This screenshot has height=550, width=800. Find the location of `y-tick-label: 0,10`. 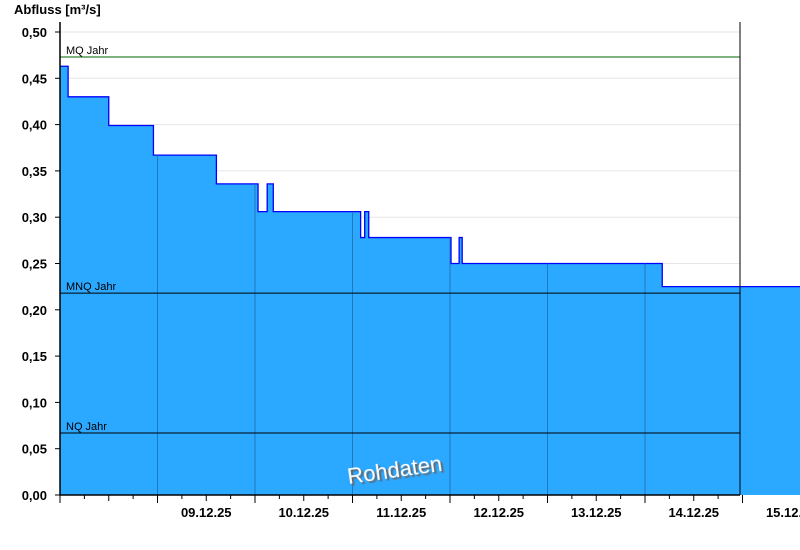

y-tick-label: 0,10 is located at coordinates (34, 402).